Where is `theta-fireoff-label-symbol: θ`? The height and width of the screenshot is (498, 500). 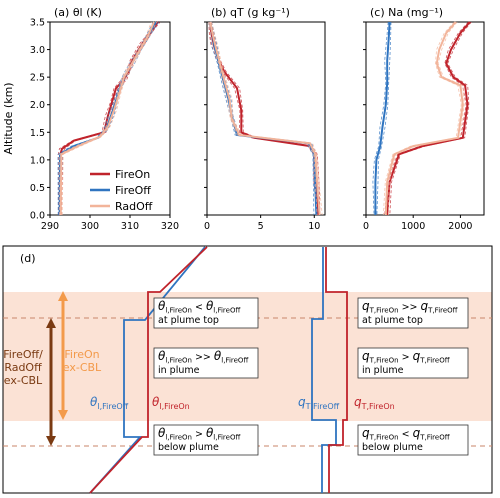 theta-fireoff-label-symbol: θ is located at coordinates (94, 402).